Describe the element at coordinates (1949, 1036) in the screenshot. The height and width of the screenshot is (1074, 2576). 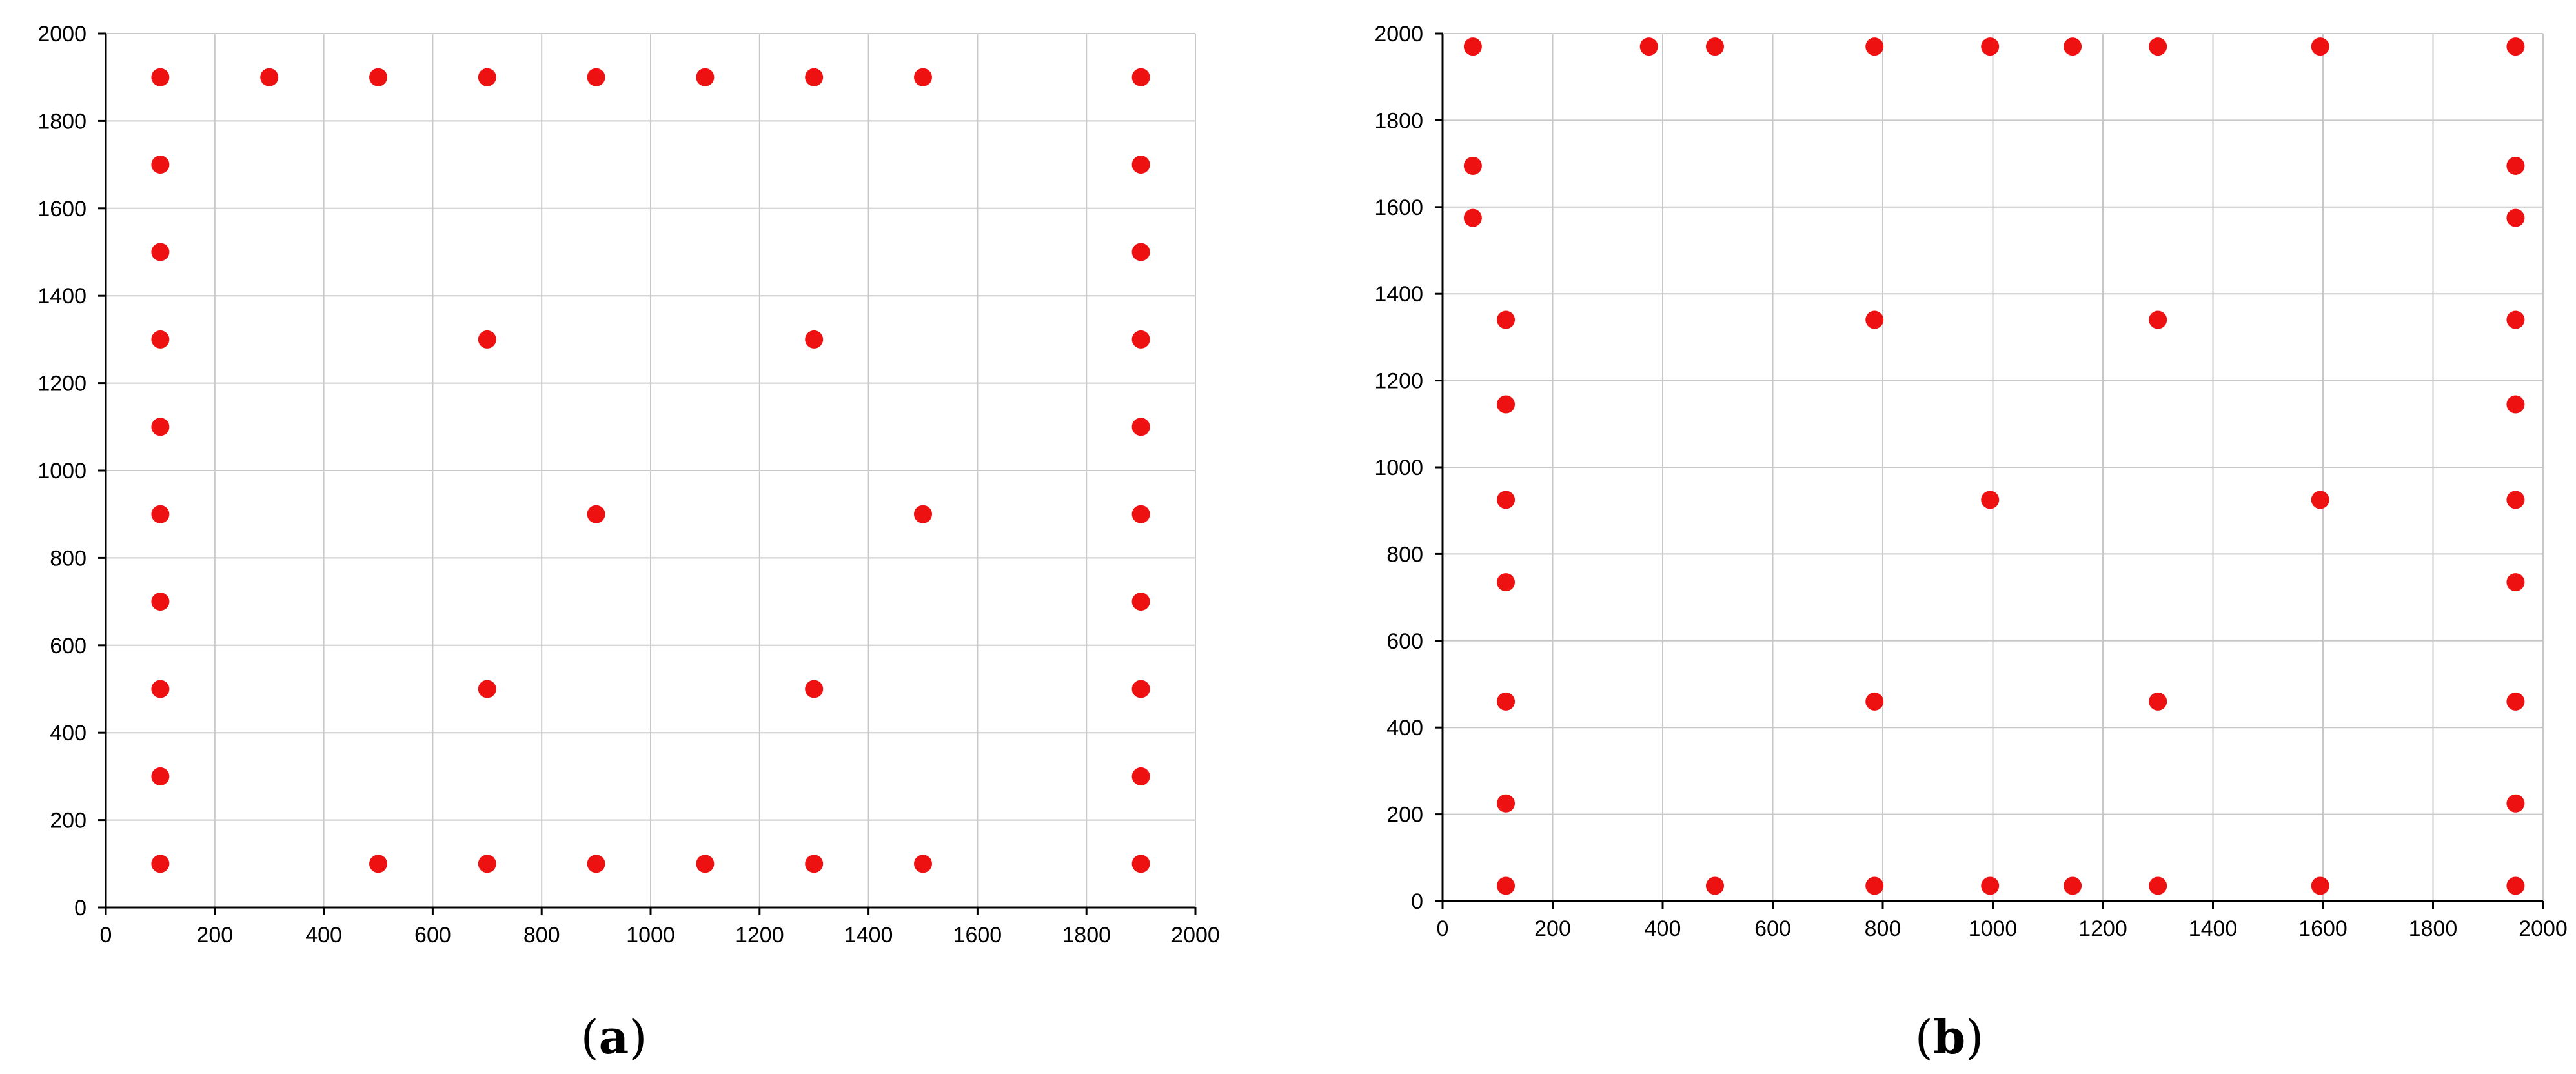
I see `panel-label: (b)` at that location.